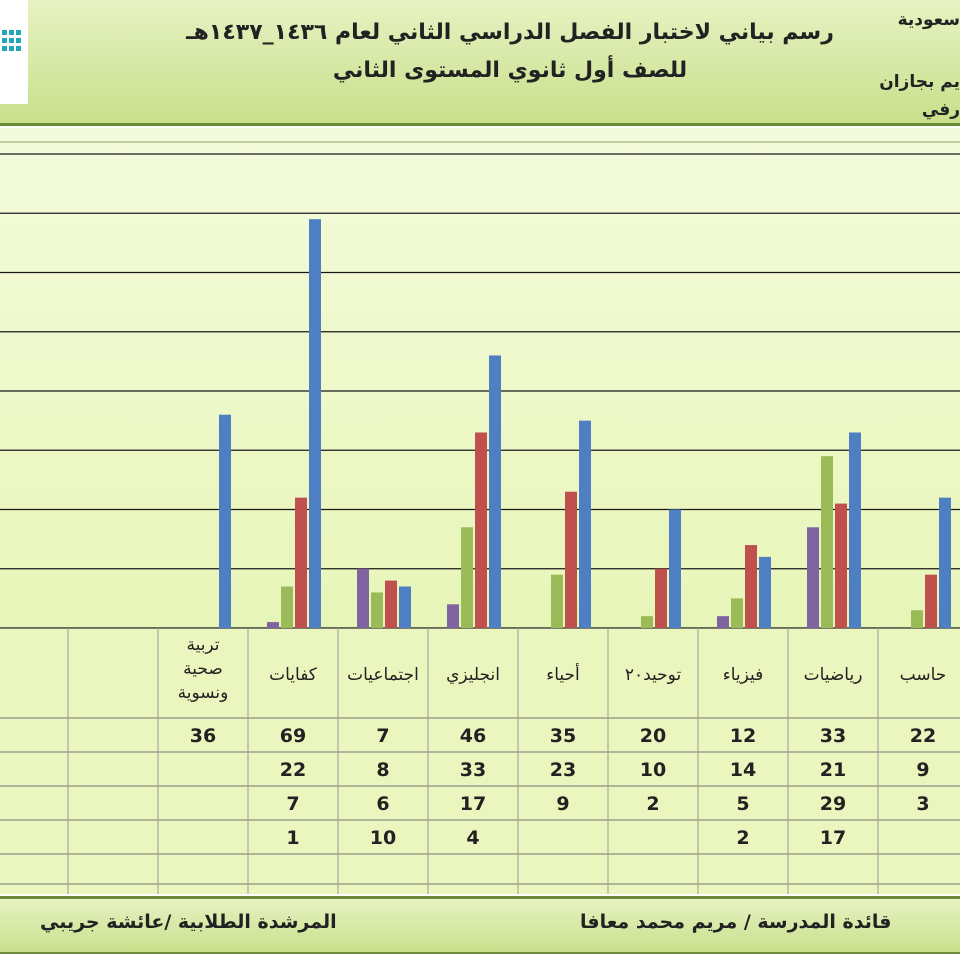 The height and width of the screenshot is (960, 960). Describe the element at coordinates (203, 693) in the screenshot. I see `category-label: ونسوية` at that location.